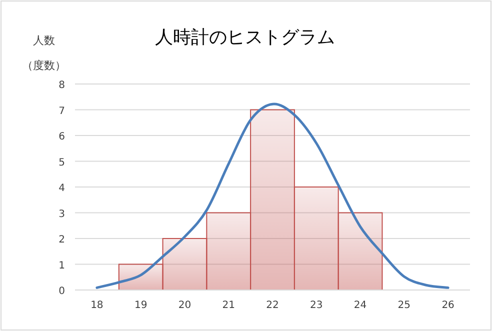 This screenshot has width=492, height=331. I want to click on x-tick-label: 25, so click(404, 305).